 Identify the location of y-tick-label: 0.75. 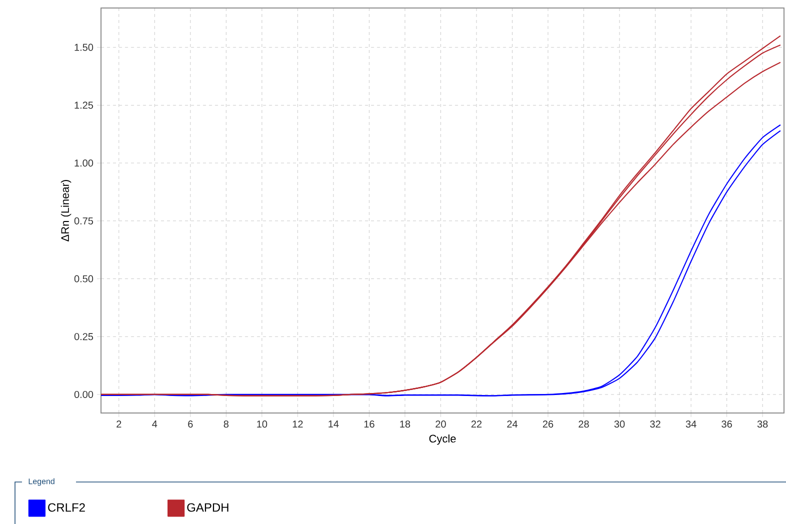
(84, 220).